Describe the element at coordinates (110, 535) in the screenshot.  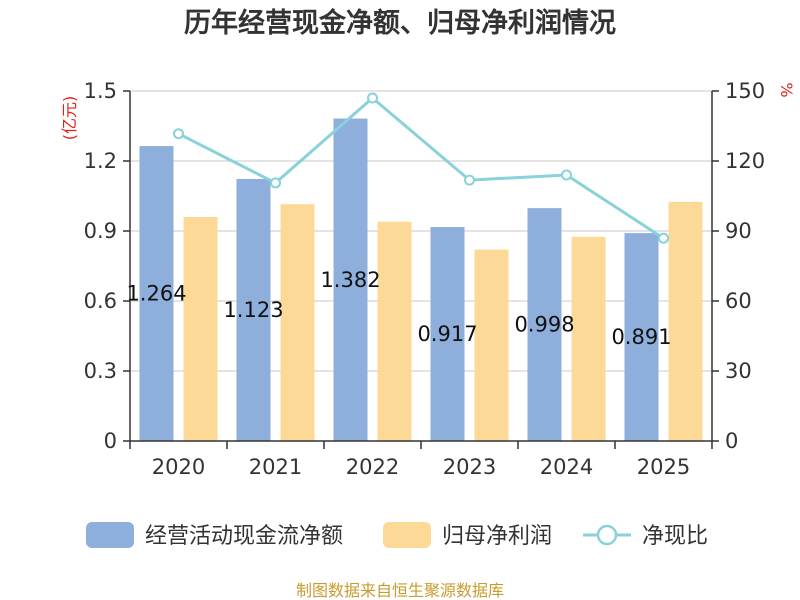
I see `legend-swatch-cash-flow` at that location.